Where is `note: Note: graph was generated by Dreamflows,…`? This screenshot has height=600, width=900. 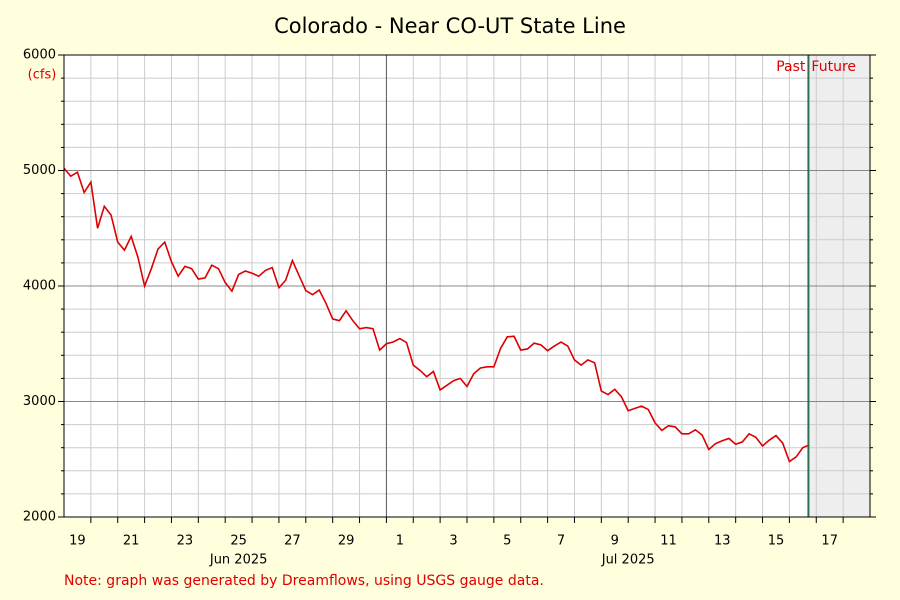
note: Note: graph was generated by Dreamflows,… is located at coordinates (304, 581).